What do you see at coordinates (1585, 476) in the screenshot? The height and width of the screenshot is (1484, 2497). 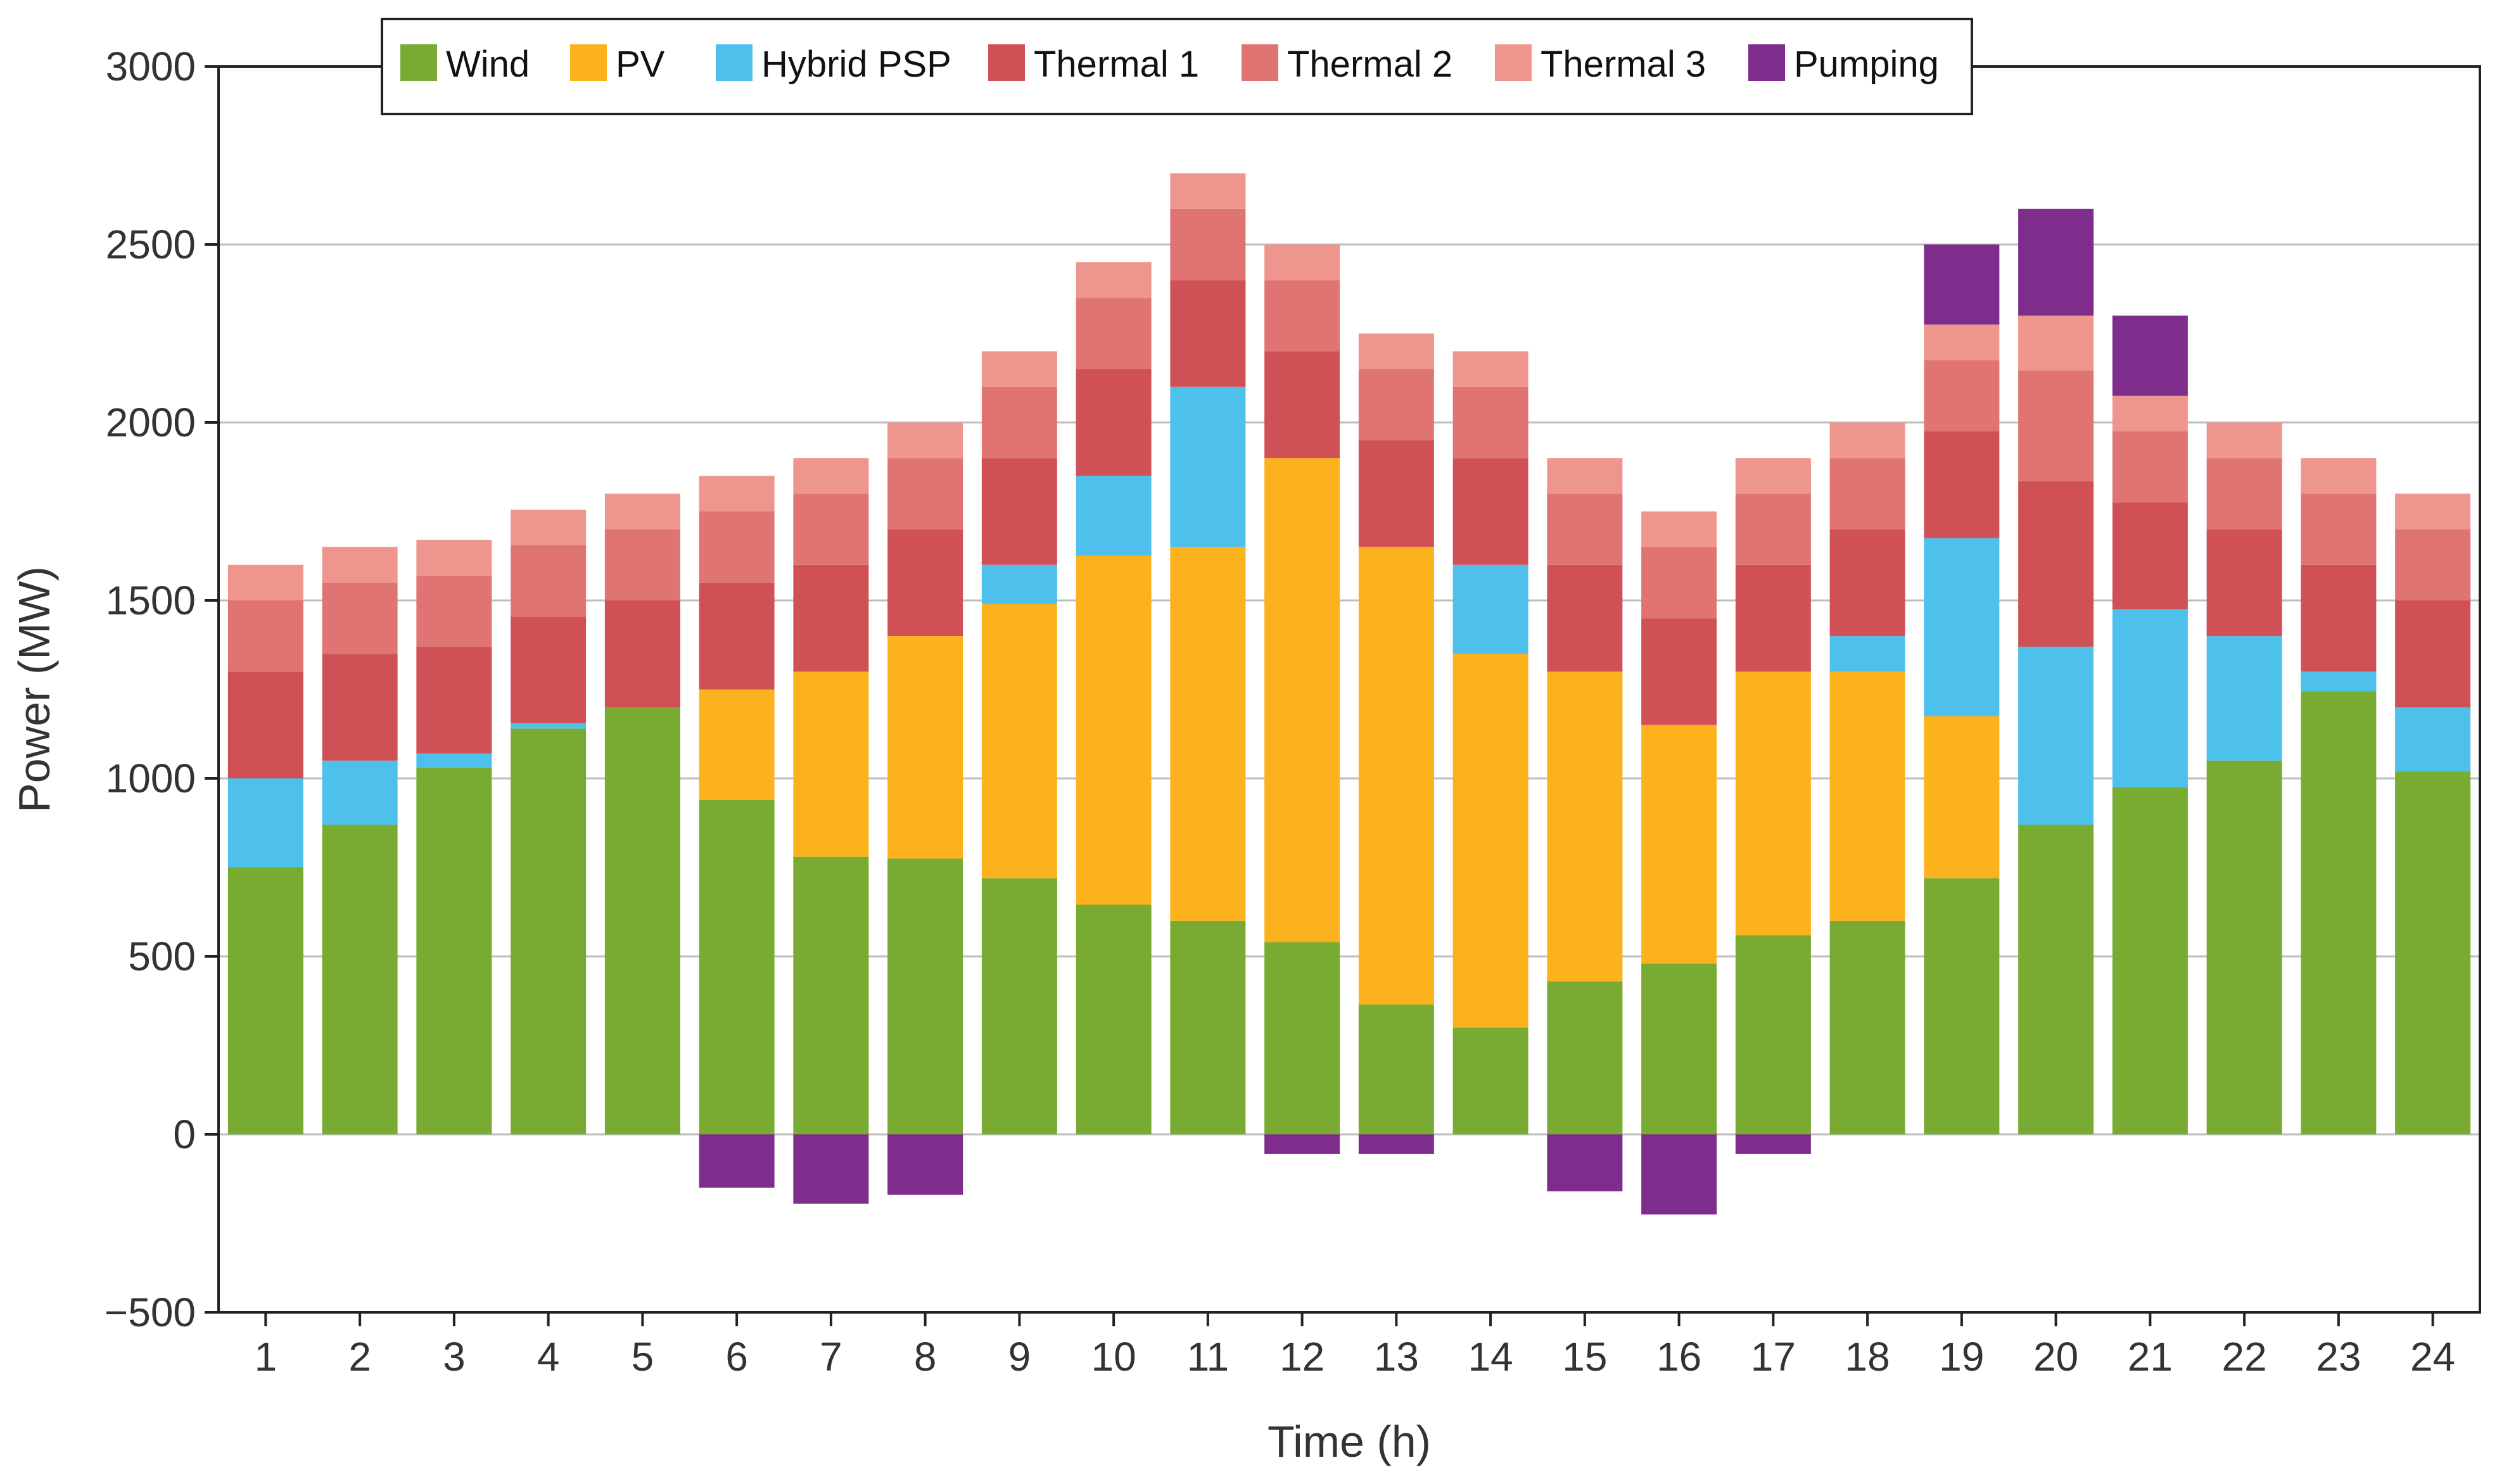 I see `bar-segment-thermal-3-h15` at bounding box center [1585, 476].